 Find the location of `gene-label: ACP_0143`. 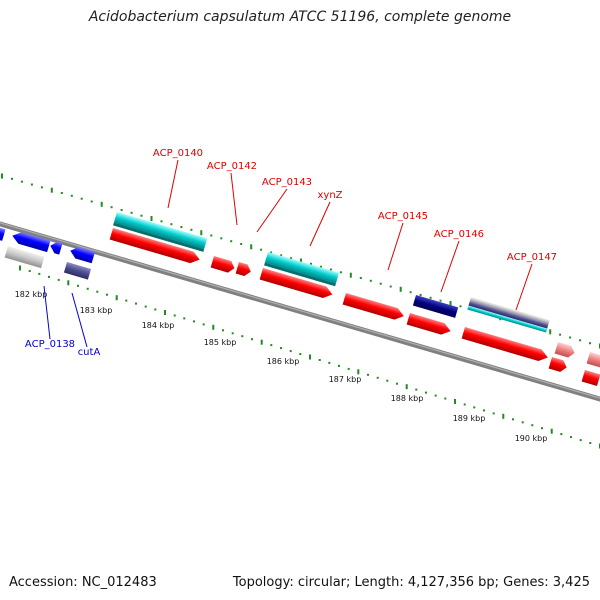

gene-label: ACP_0143 is located at coordinates (287, 182).